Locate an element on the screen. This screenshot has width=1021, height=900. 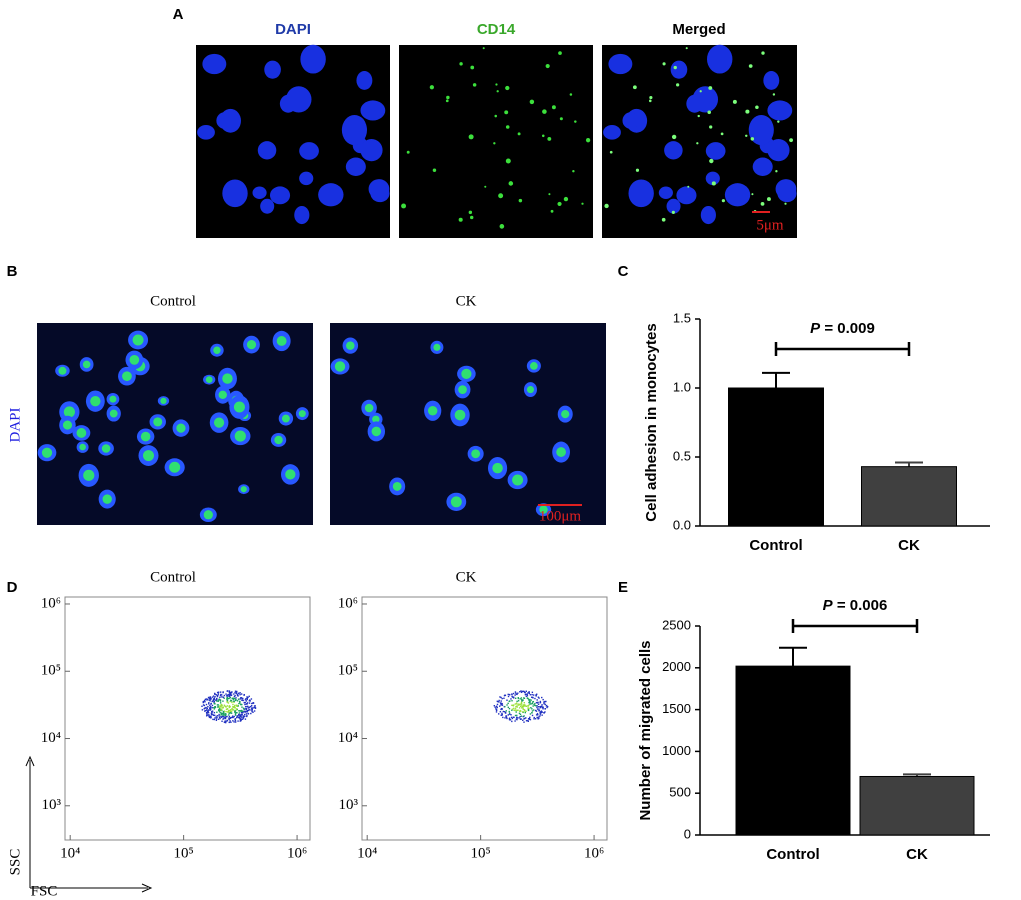
y-axis-label: Number of migrated cells is located at coordinates (645, 730).